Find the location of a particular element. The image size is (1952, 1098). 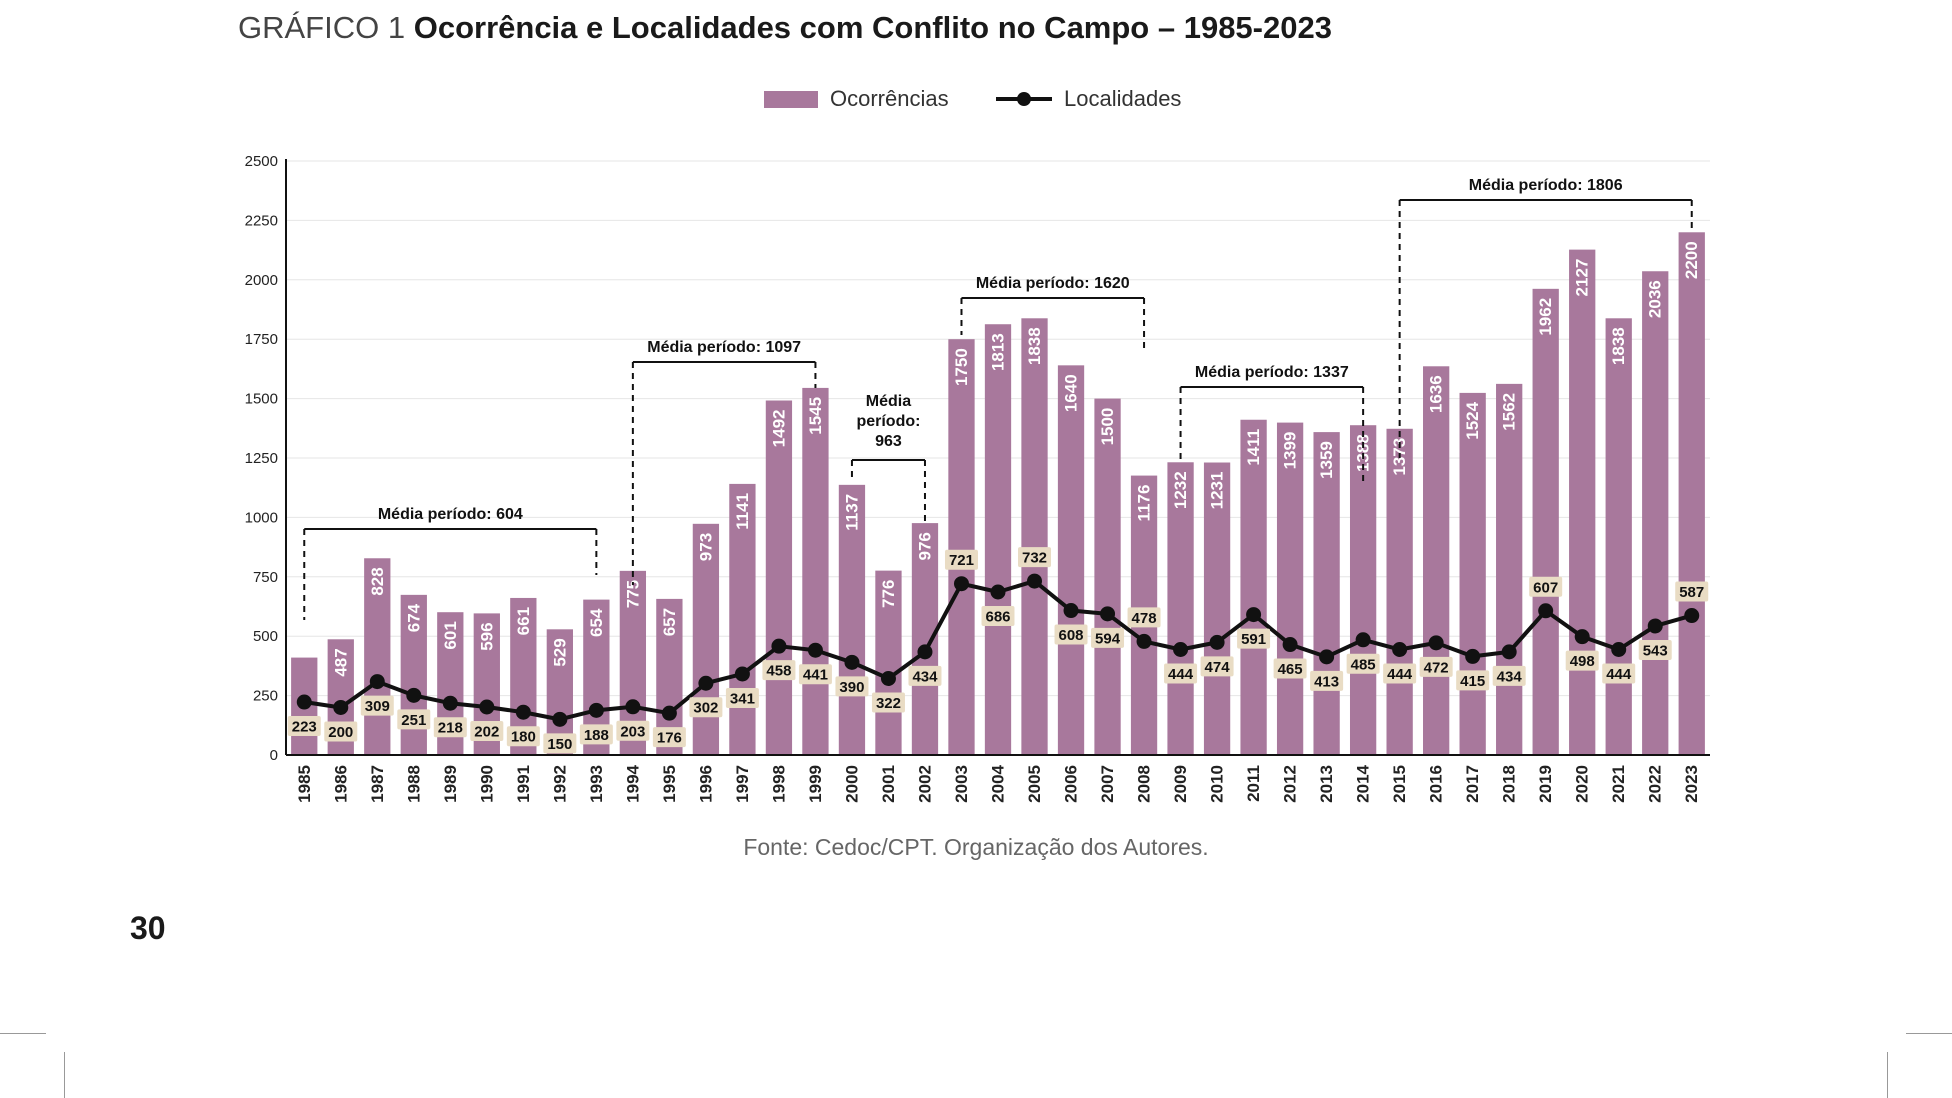

line-value-label: 309 is located at coordinates (377, 706).